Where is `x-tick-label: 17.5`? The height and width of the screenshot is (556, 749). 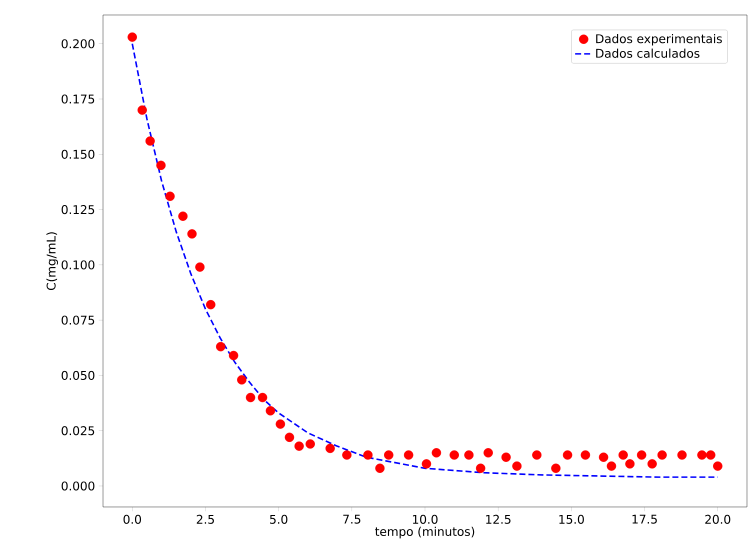 x-tick-label: 17.5 is located at coordinates (644, 519).